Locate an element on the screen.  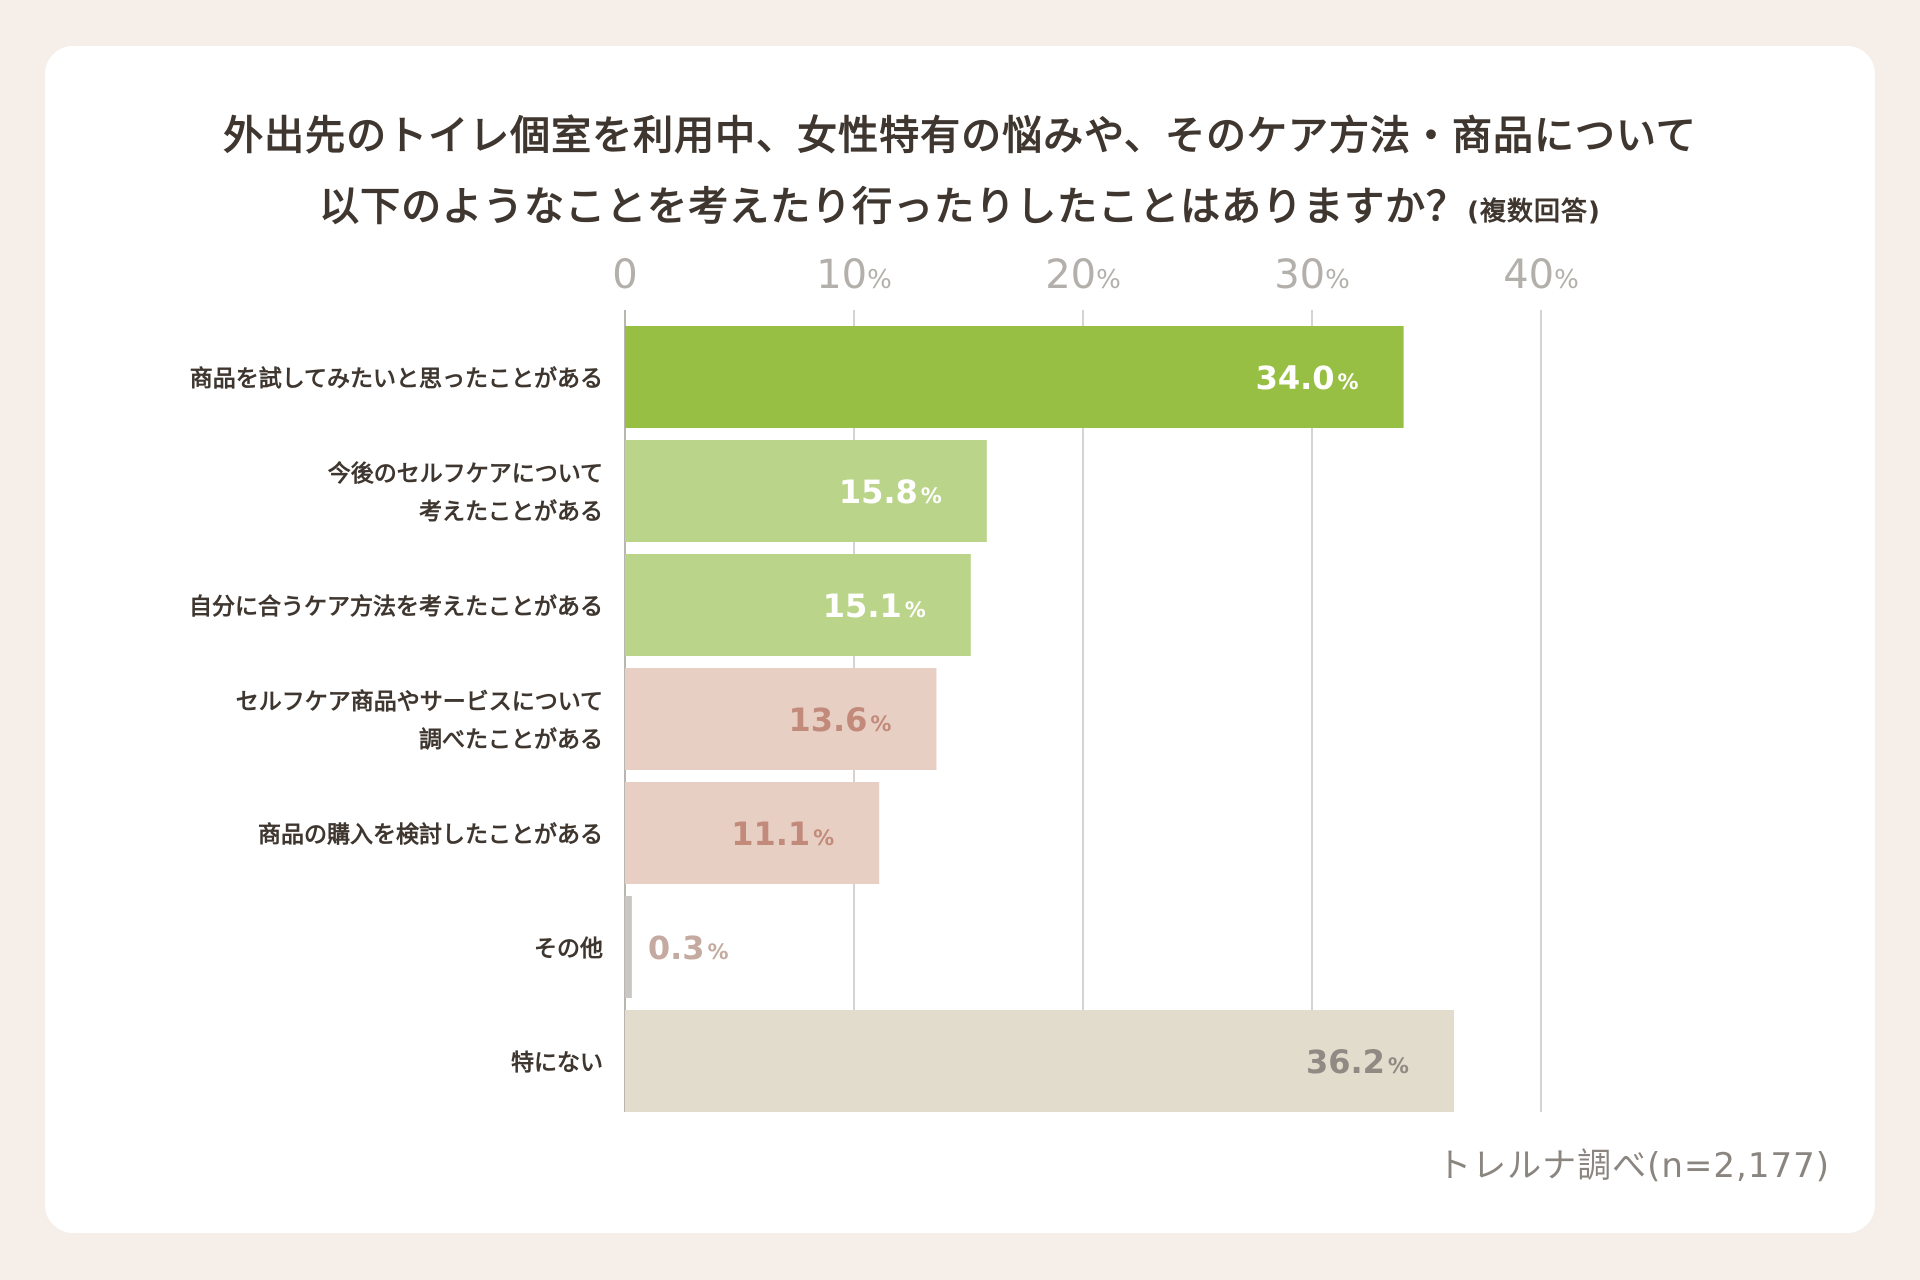
x-tick-label: 0 is located at coordinates (624, 275).